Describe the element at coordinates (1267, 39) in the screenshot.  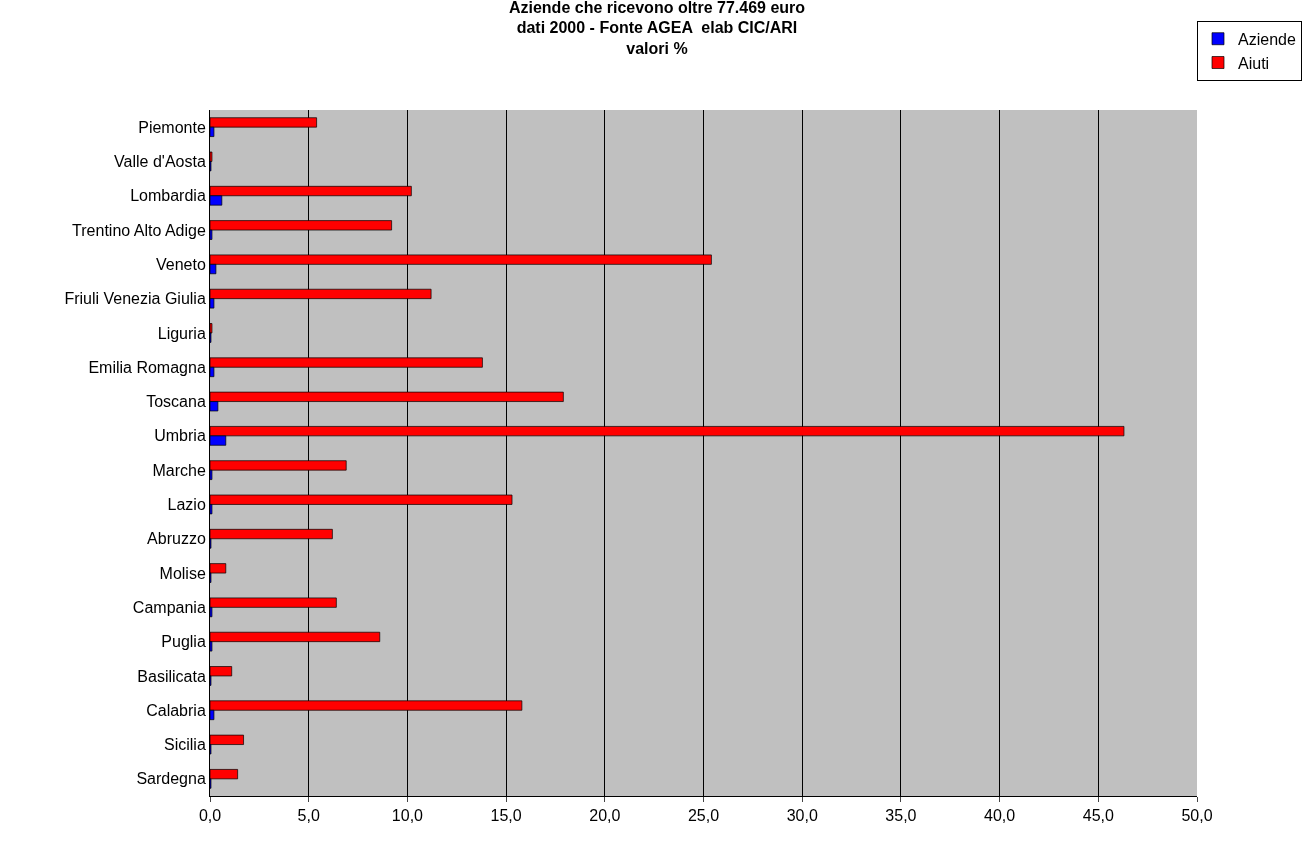
I see `legend-label: Aziende` at that location.